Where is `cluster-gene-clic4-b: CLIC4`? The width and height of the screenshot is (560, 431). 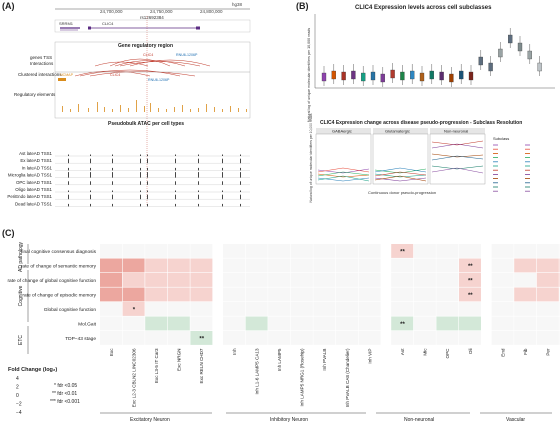
cluster-gene-clic4-b: CLIC4 is located at coordinates (115, 75).